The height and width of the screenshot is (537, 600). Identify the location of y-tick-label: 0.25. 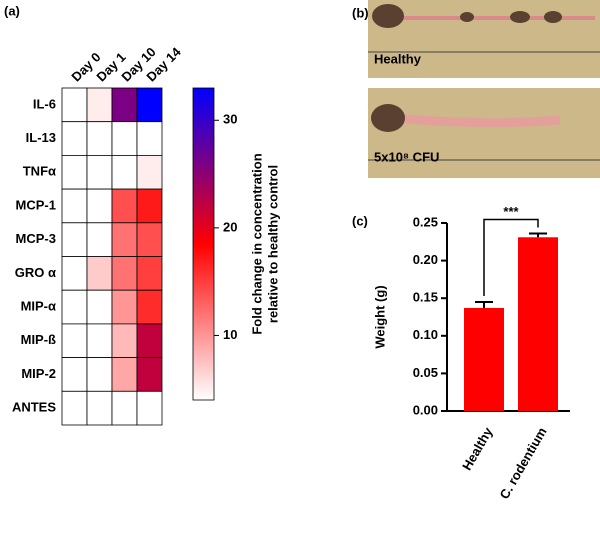
(425, 221).